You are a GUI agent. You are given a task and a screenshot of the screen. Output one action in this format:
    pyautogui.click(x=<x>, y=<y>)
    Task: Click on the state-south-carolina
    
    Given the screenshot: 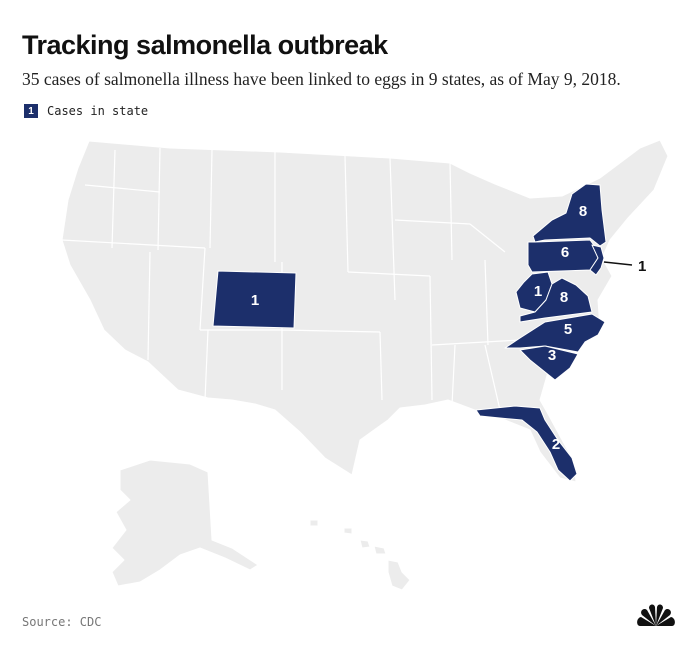 What is the action you would take?
    pyautogui.click(x=549, y=363)
    